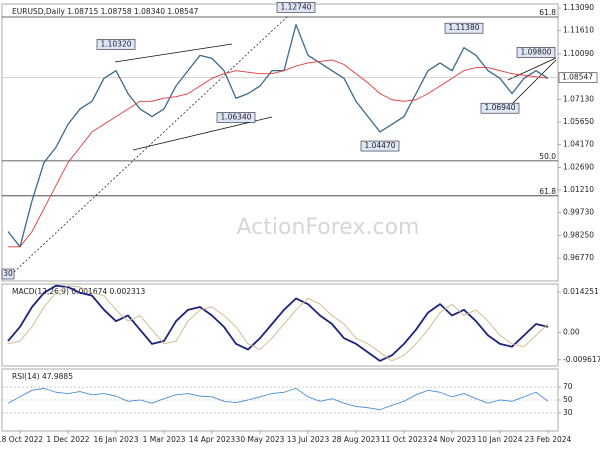 This screenshot has width=600, height=450. Describe the element at coordinates (260, 439) in the screenshot. I see `x-tick-label: 30 May 2023` at that location.